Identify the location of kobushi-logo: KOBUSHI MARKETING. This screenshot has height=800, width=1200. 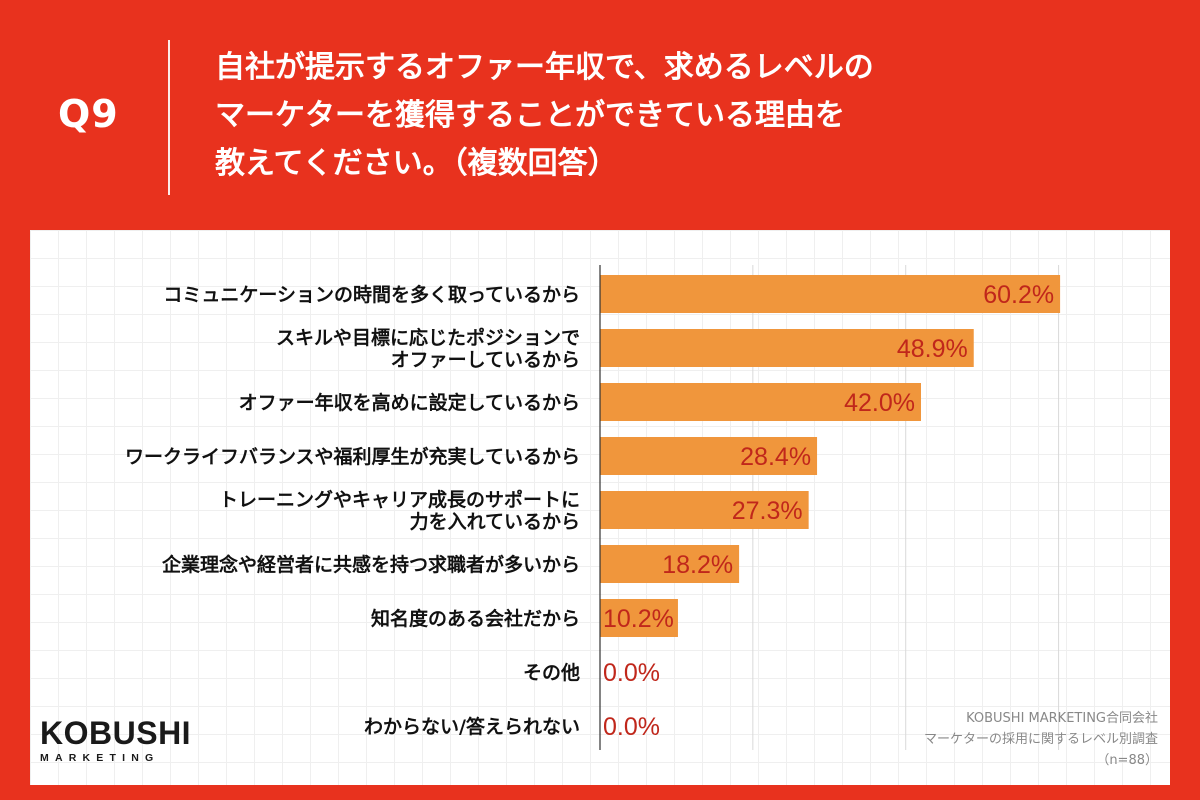
(115, 740).